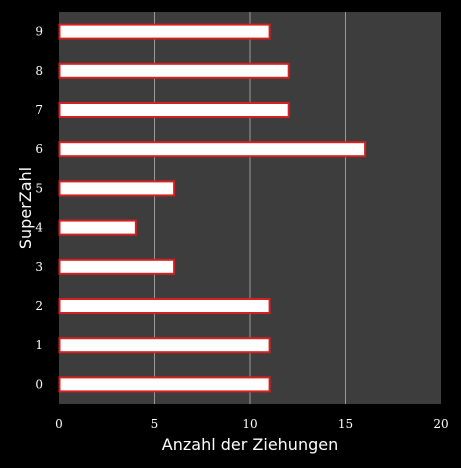 The height and width of the screenshot is (468, 461). Describe the element at coordinates (39, 345) in the screenshot. I see `y-tick-label-1: 1` at that location.